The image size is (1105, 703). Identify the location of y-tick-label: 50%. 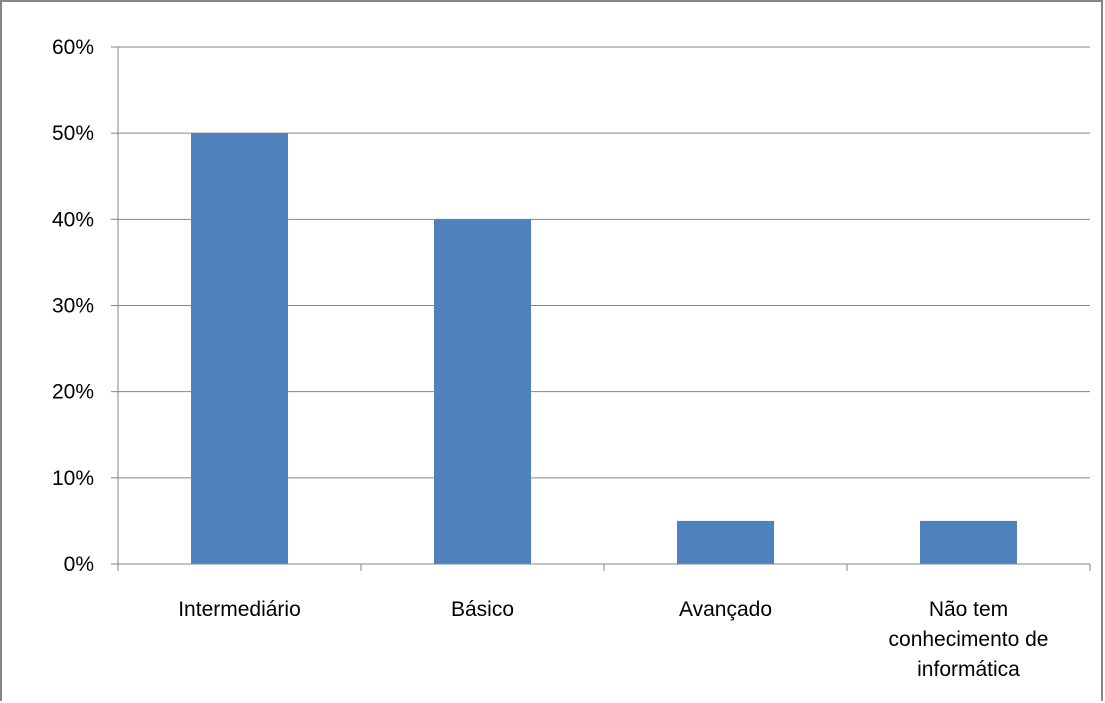
(73, 133).